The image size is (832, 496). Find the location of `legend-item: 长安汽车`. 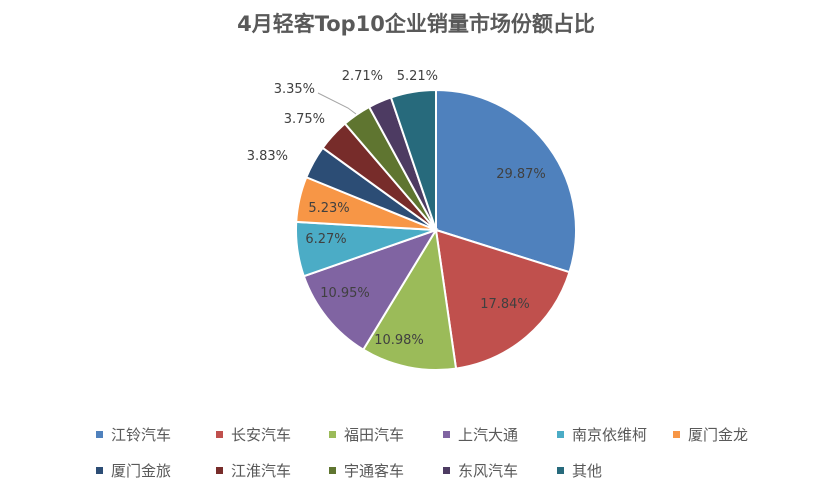

legend-item: 长安汽车 is located at coordinates (253, 434).